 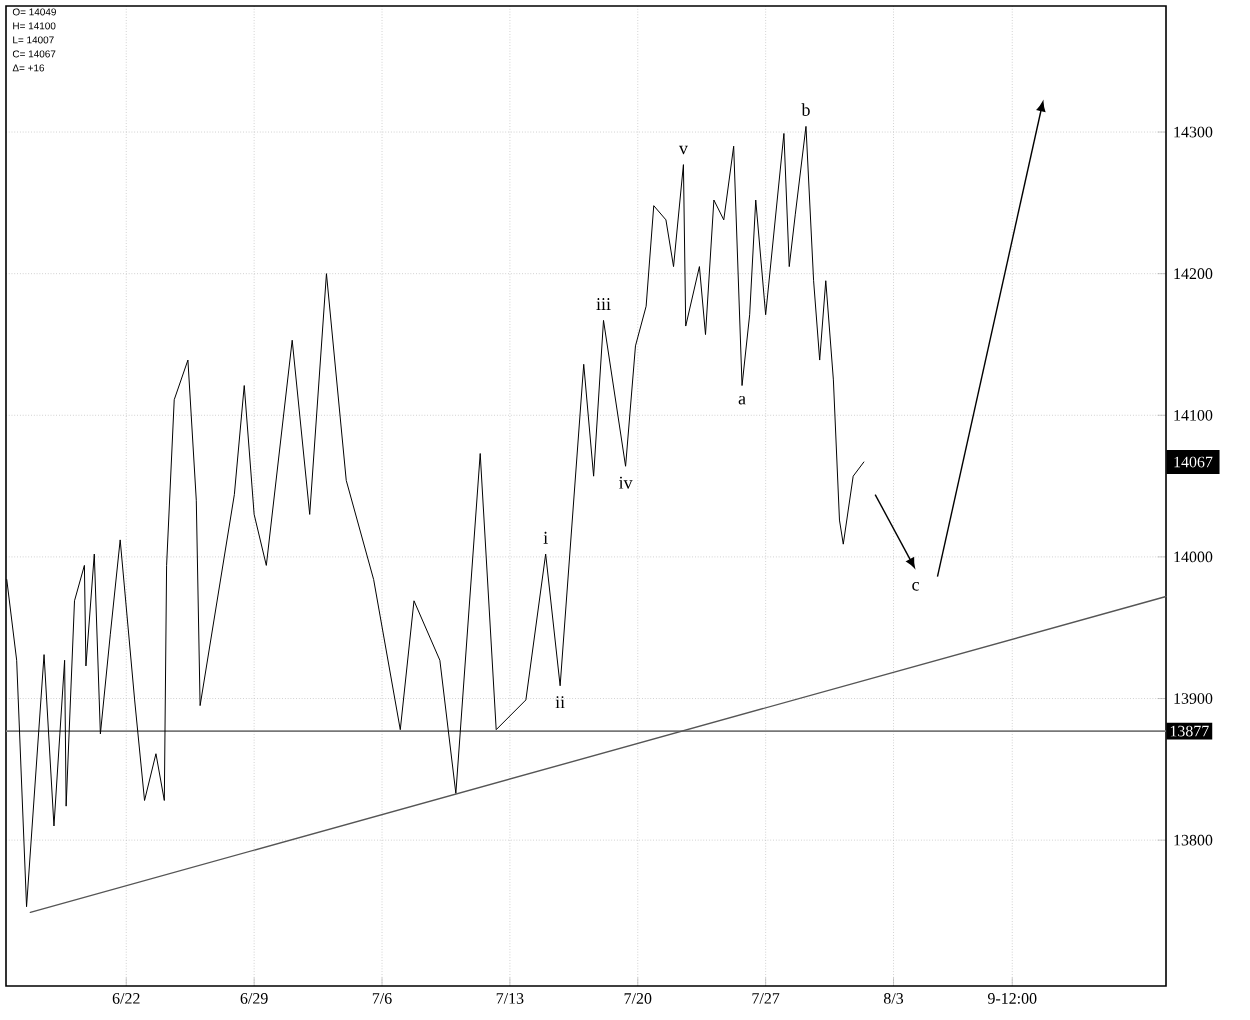 I want to click on annotation: i, so click(x=545, y=537).